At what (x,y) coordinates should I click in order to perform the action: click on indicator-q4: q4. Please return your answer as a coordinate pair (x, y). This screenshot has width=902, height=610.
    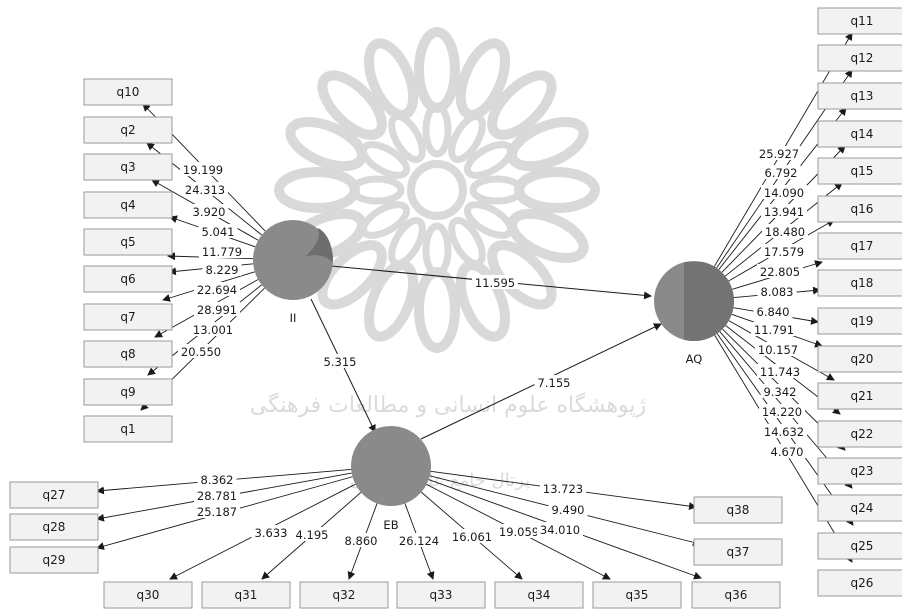
    Looking at the image, I should click on (128, 205).